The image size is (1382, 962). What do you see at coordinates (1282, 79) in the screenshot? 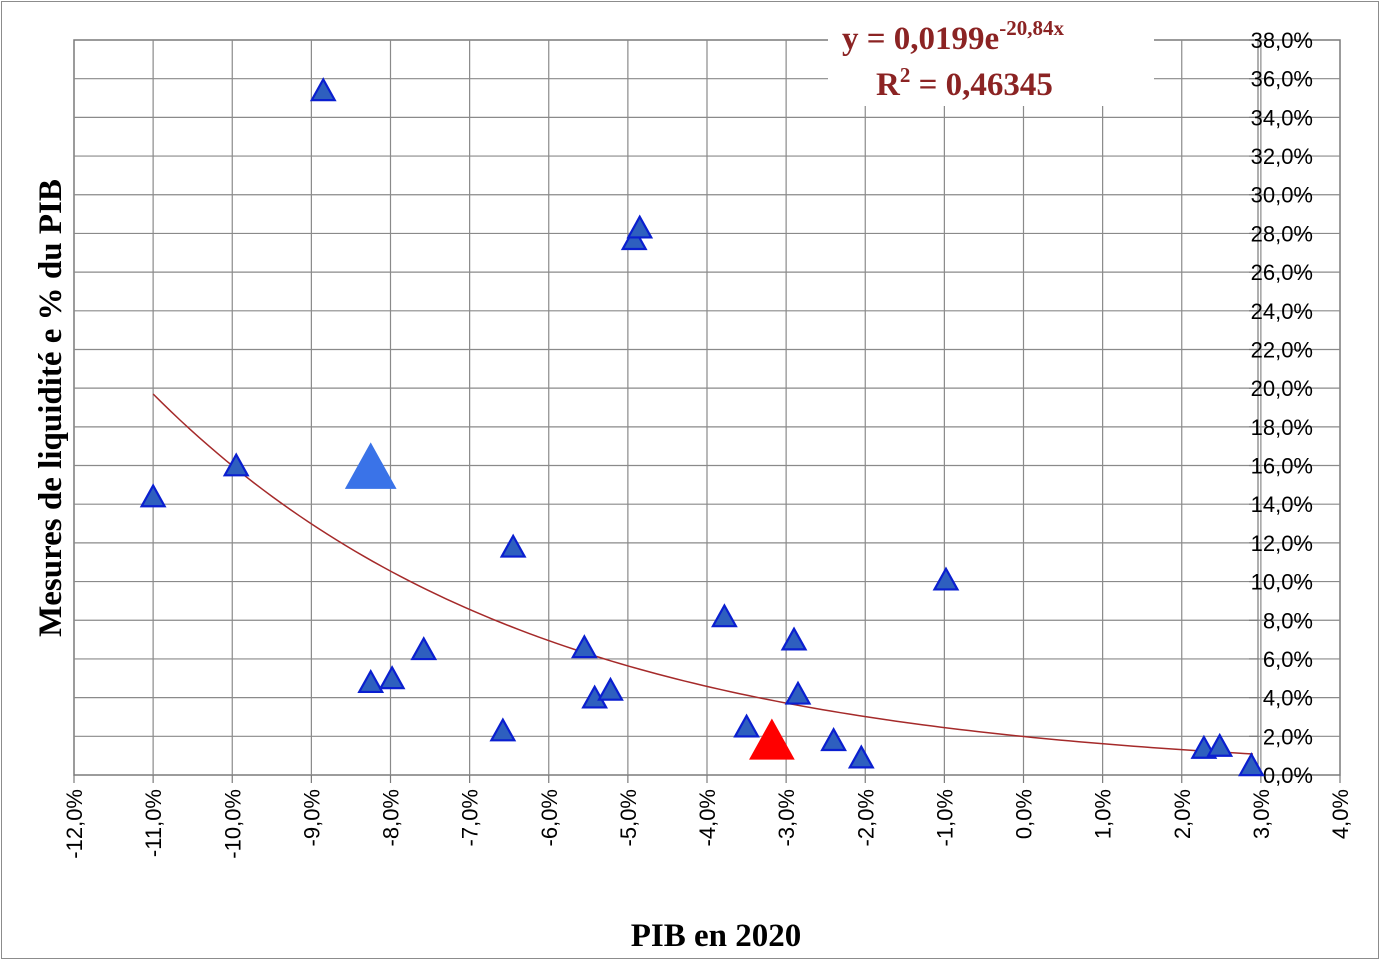
I see `y-tick-label: 36,0%` at bounding box center [1282, 79].